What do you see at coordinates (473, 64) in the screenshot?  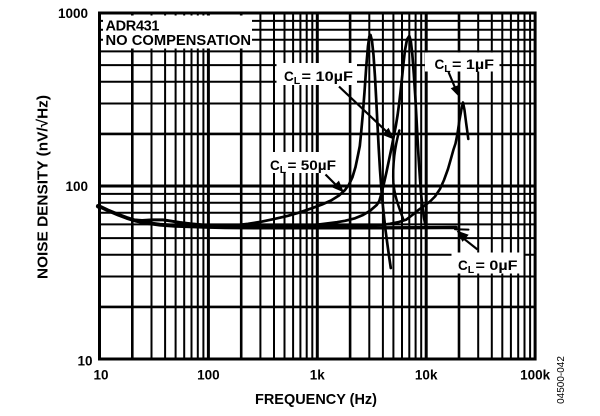 I see `svg-text: = 1µF` at bounding box center [473, 64].